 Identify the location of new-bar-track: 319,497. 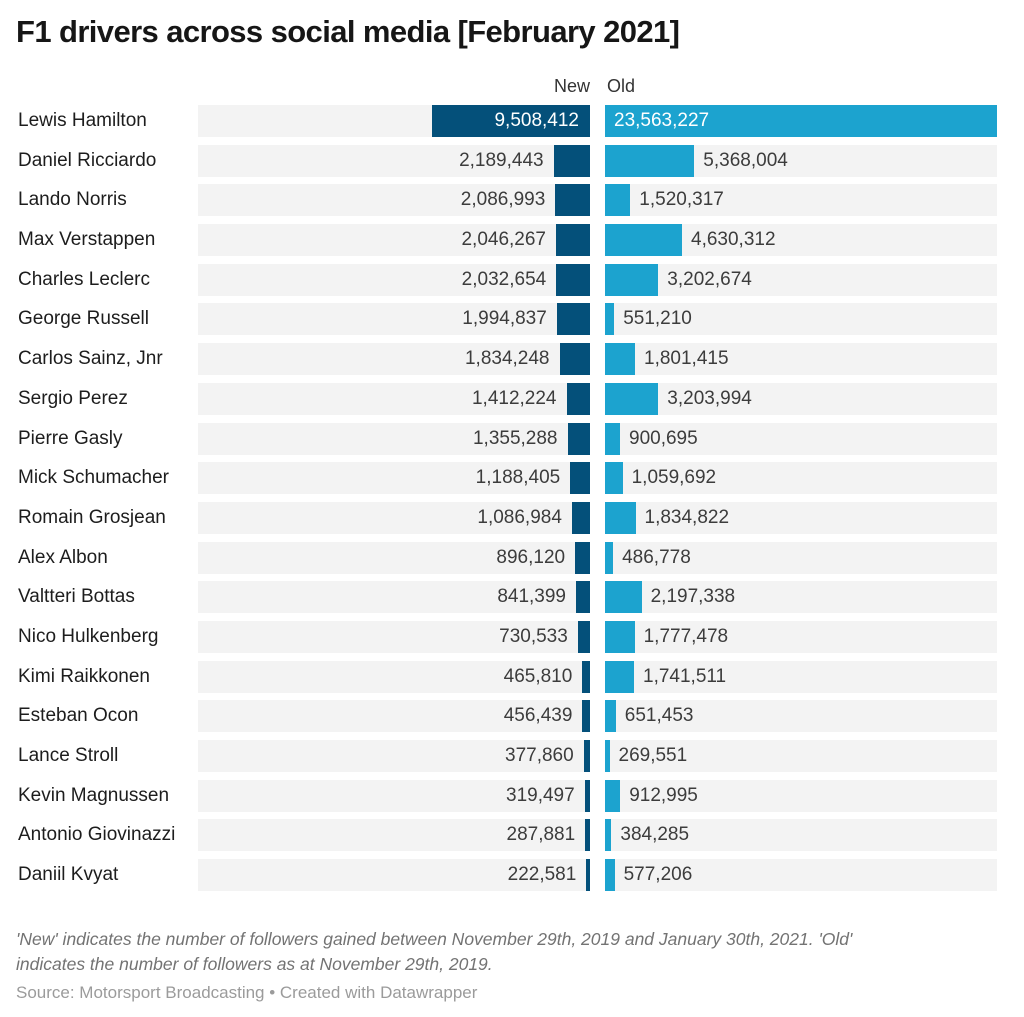
(394, 795).